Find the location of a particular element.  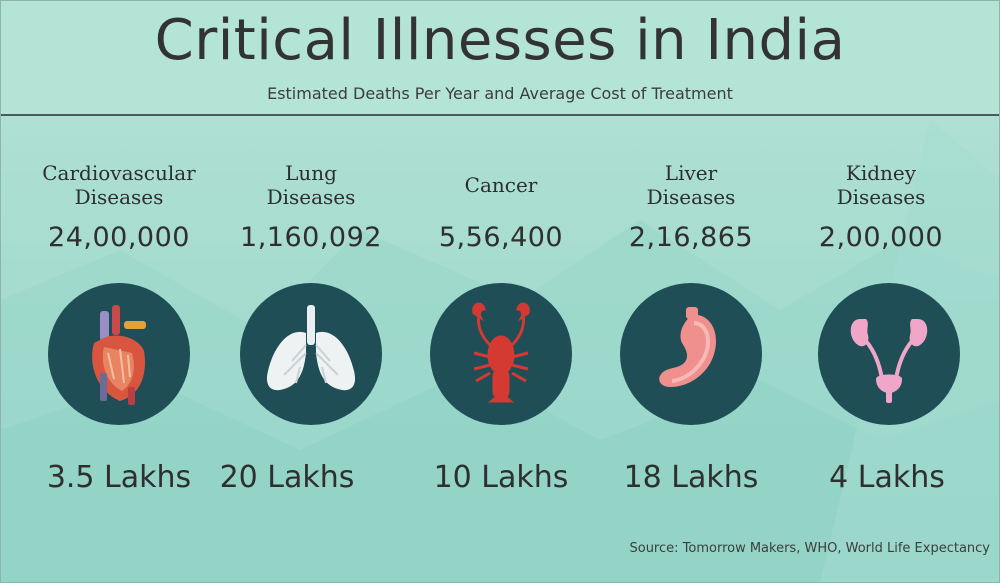

disease-column-cardiovascular: Cardiovascular Diseases 24,00,000 is located at coordinates (119, 201).